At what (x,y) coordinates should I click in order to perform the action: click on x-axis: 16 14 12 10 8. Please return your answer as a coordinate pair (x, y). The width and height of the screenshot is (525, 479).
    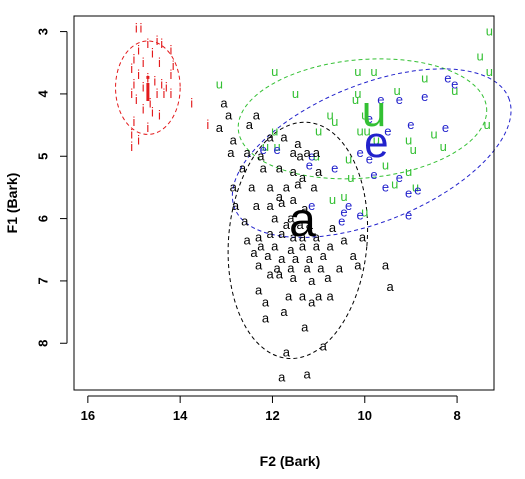
    Looking at the image, I should click on (271, 409).